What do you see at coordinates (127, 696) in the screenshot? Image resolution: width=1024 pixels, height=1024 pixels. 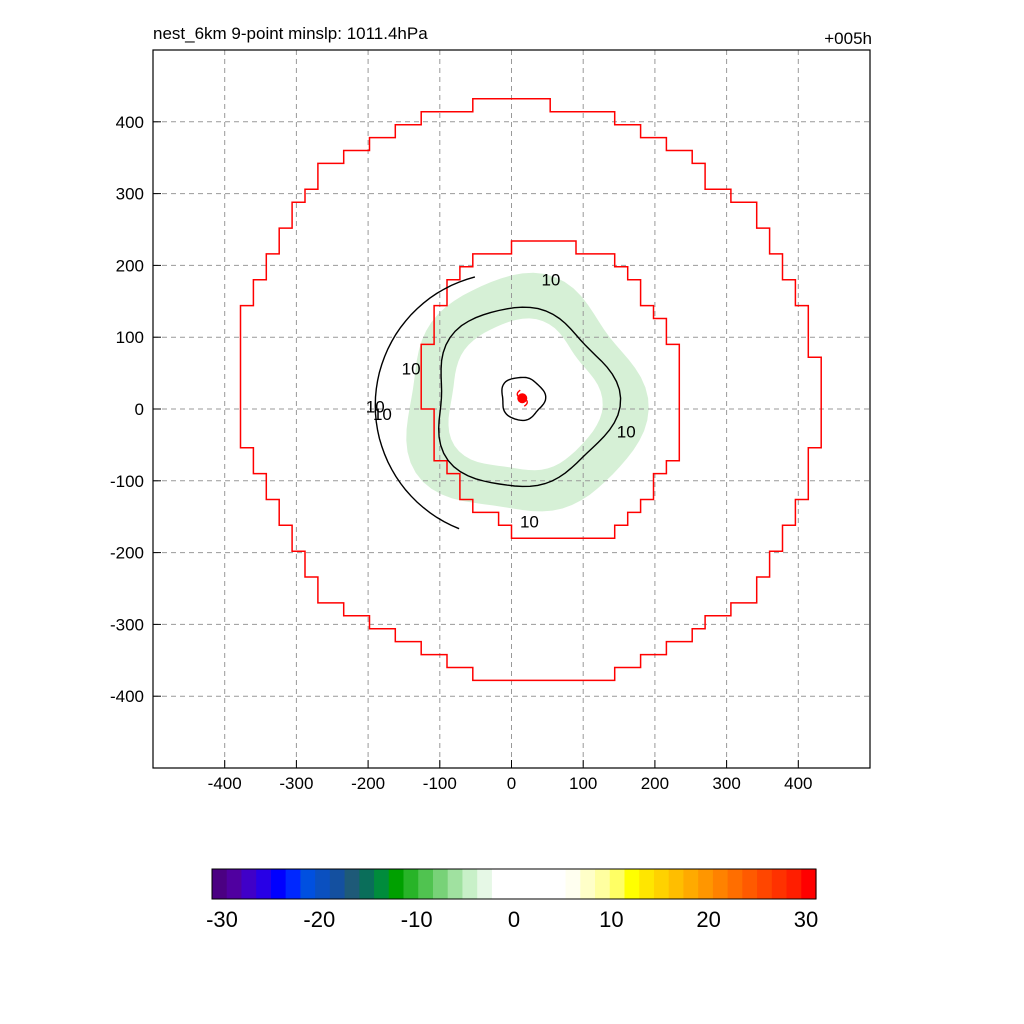 I see `y-tick-label: -400` at bounding box center [127, 696].